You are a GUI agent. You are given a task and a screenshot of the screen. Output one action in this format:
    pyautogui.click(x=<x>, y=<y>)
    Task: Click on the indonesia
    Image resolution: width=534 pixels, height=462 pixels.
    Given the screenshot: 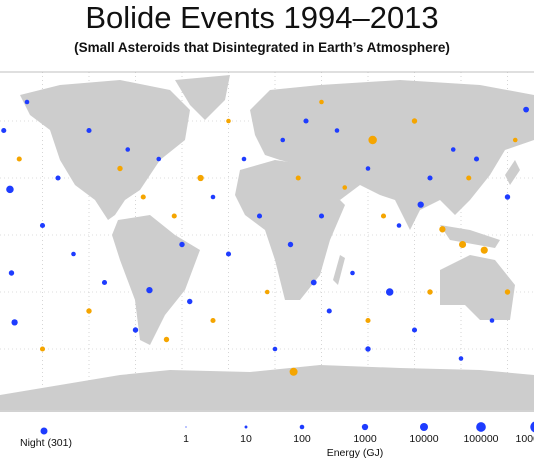 What is the action you would take?
    pyautogui.click(x=470, y=236)
    